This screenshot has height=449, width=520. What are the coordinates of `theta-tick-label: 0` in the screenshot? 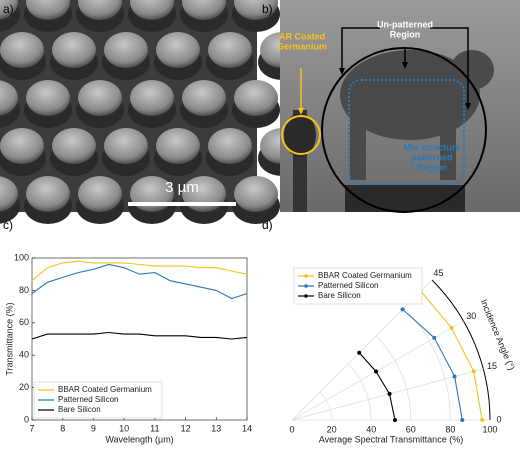 It's located at (498, 419).